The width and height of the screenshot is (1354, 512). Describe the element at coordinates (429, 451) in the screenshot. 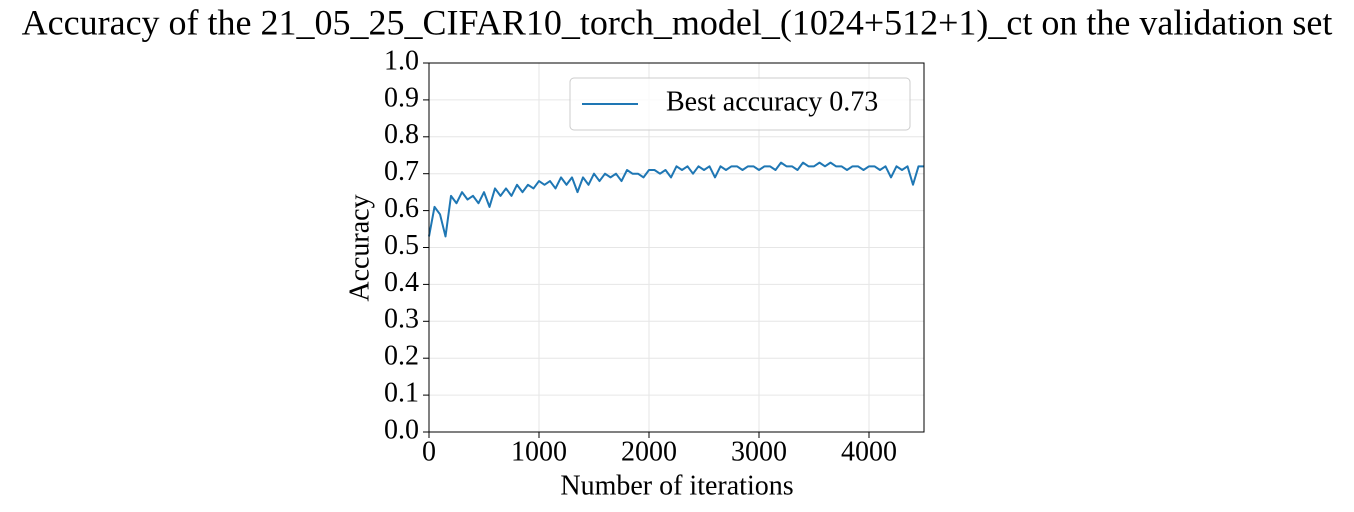

I see `x-tick-label: 0` at that location.